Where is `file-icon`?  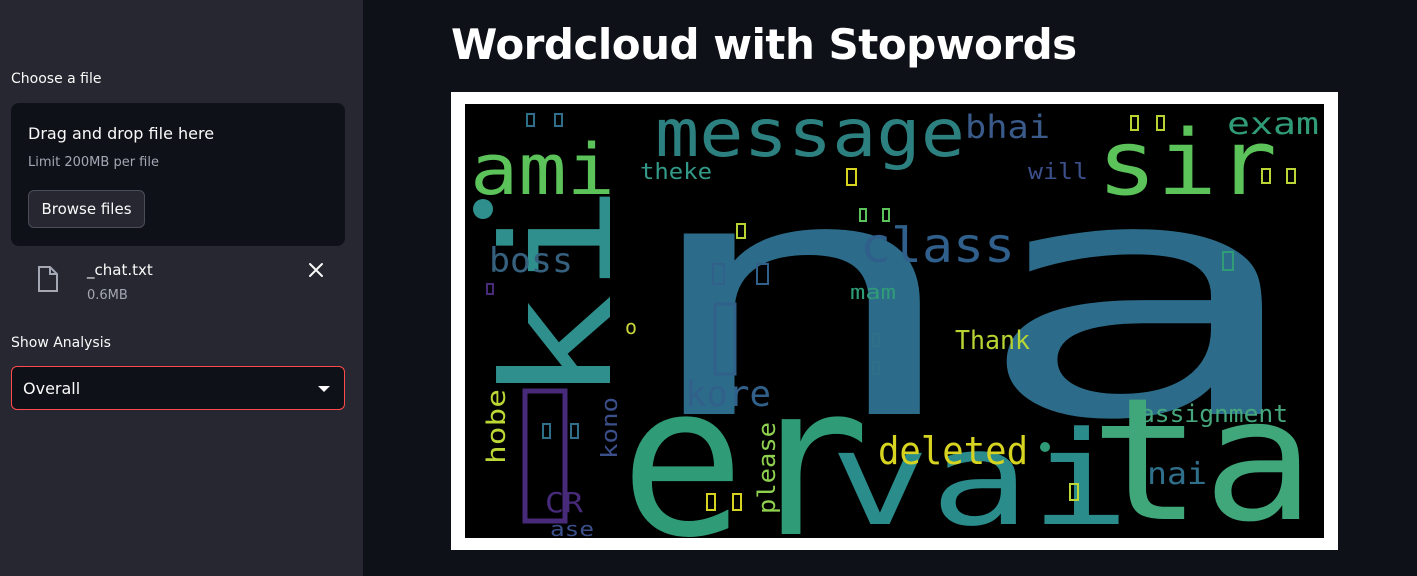
file-icon is located at coordinates (48, 279).